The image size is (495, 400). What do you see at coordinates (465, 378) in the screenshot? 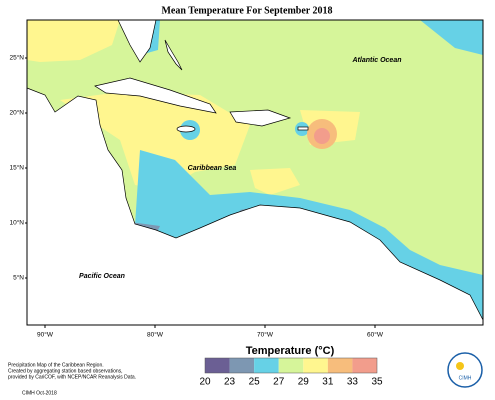
I see `logo-text: CIMH` at bounding box center [465, 378].